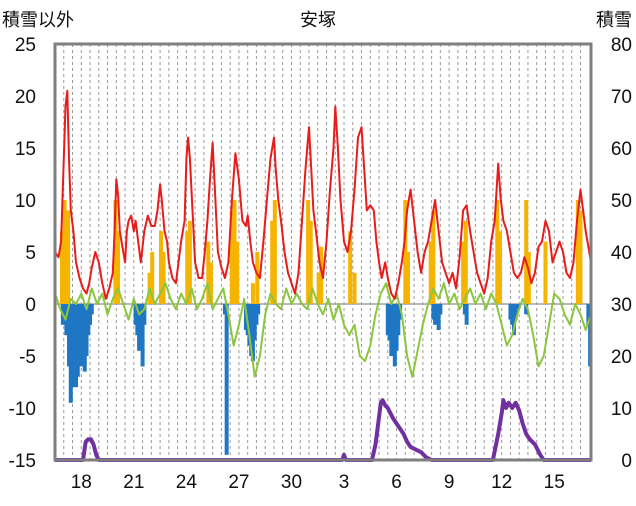 This screenshot has width=636, height=506. Describe the element at coordinates (22, 461) in the screenshot. I see `left-tick-label: -15` at that location.